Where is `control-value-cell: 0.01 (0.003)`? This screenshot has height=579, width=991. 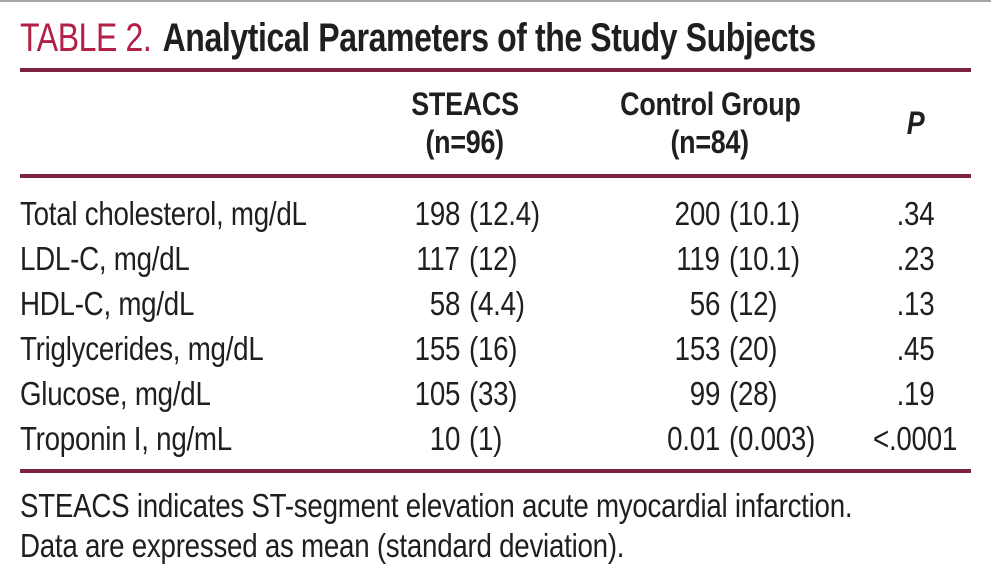
control-value-cell: 0.01 (0.003) is located at coordinates (710, 438).